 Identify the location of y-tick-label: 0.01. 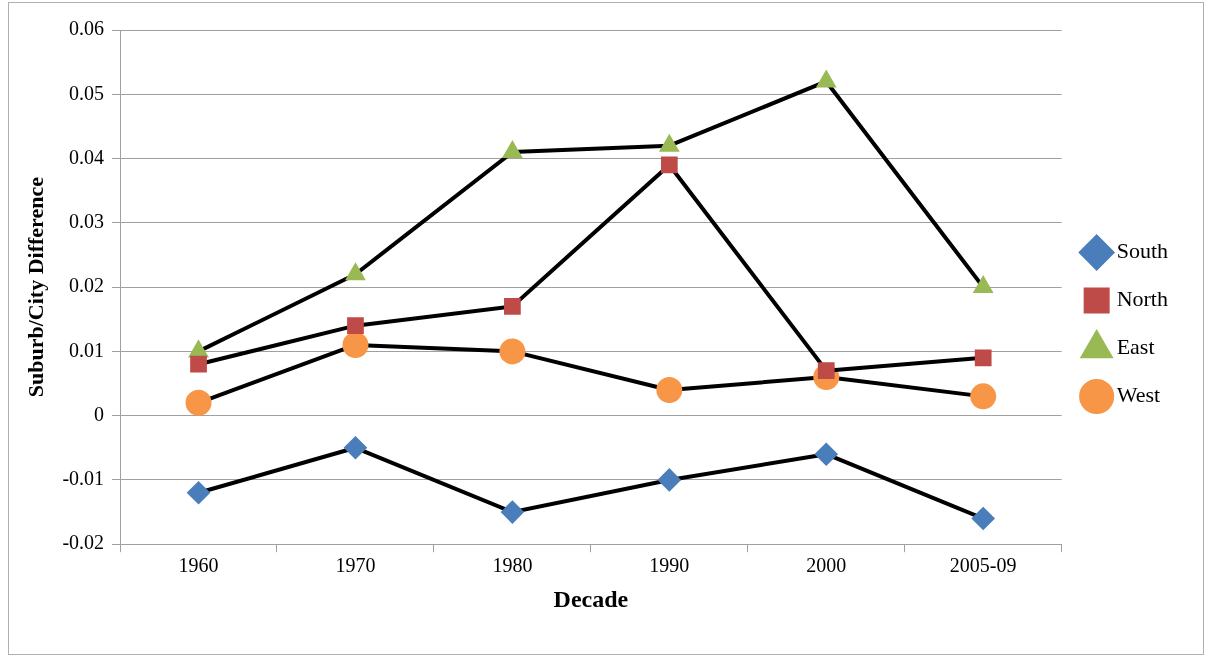
(87, 349).